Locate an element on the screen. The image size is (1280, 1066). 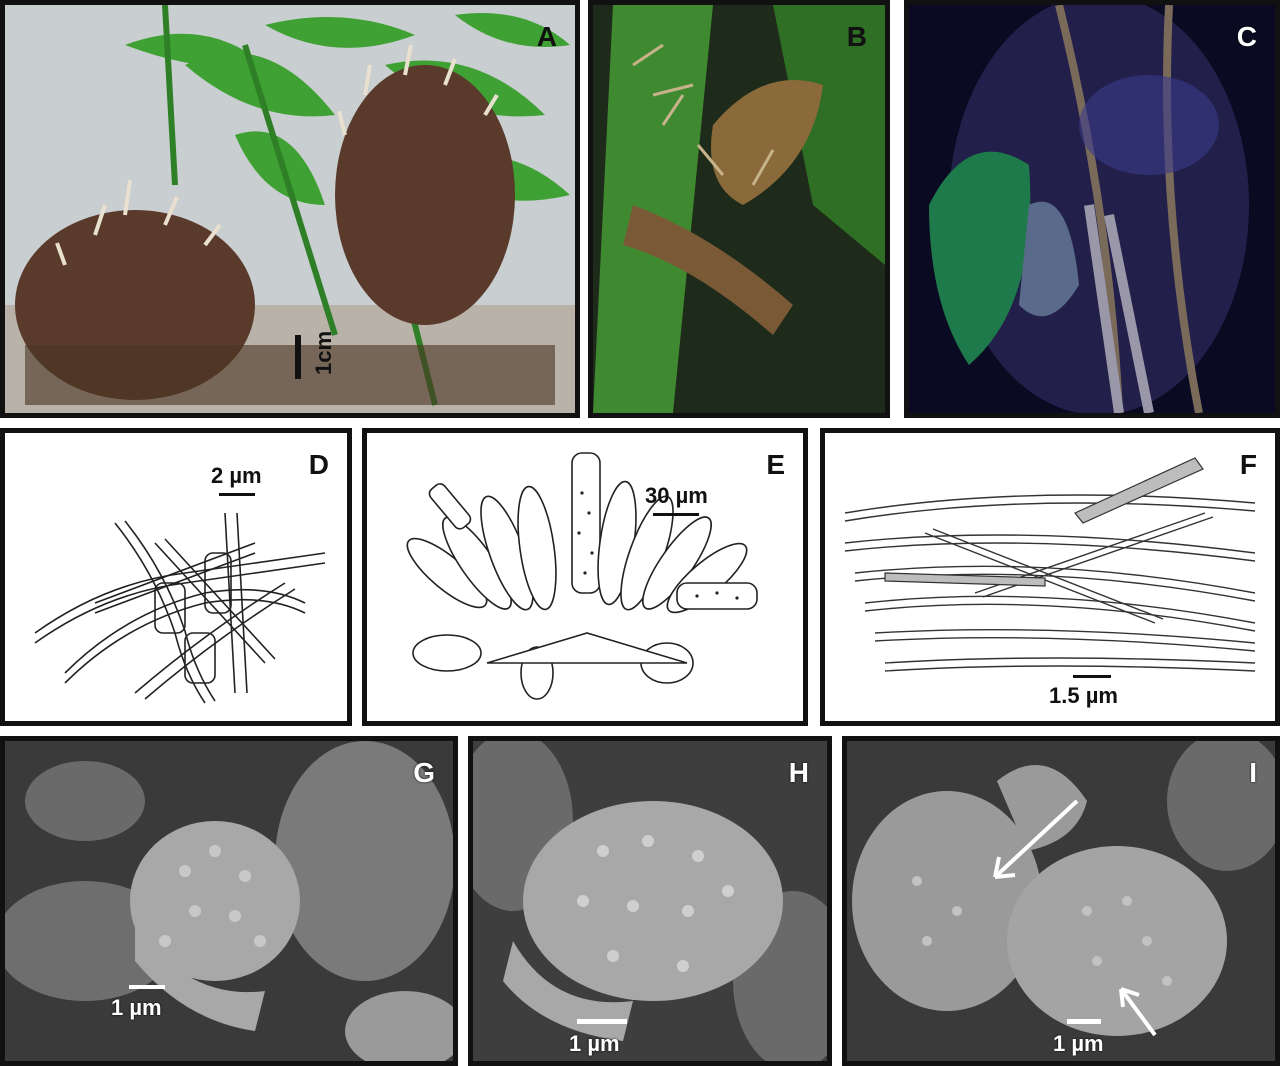
drawing-hymenium is located at coordinates (582, 576).